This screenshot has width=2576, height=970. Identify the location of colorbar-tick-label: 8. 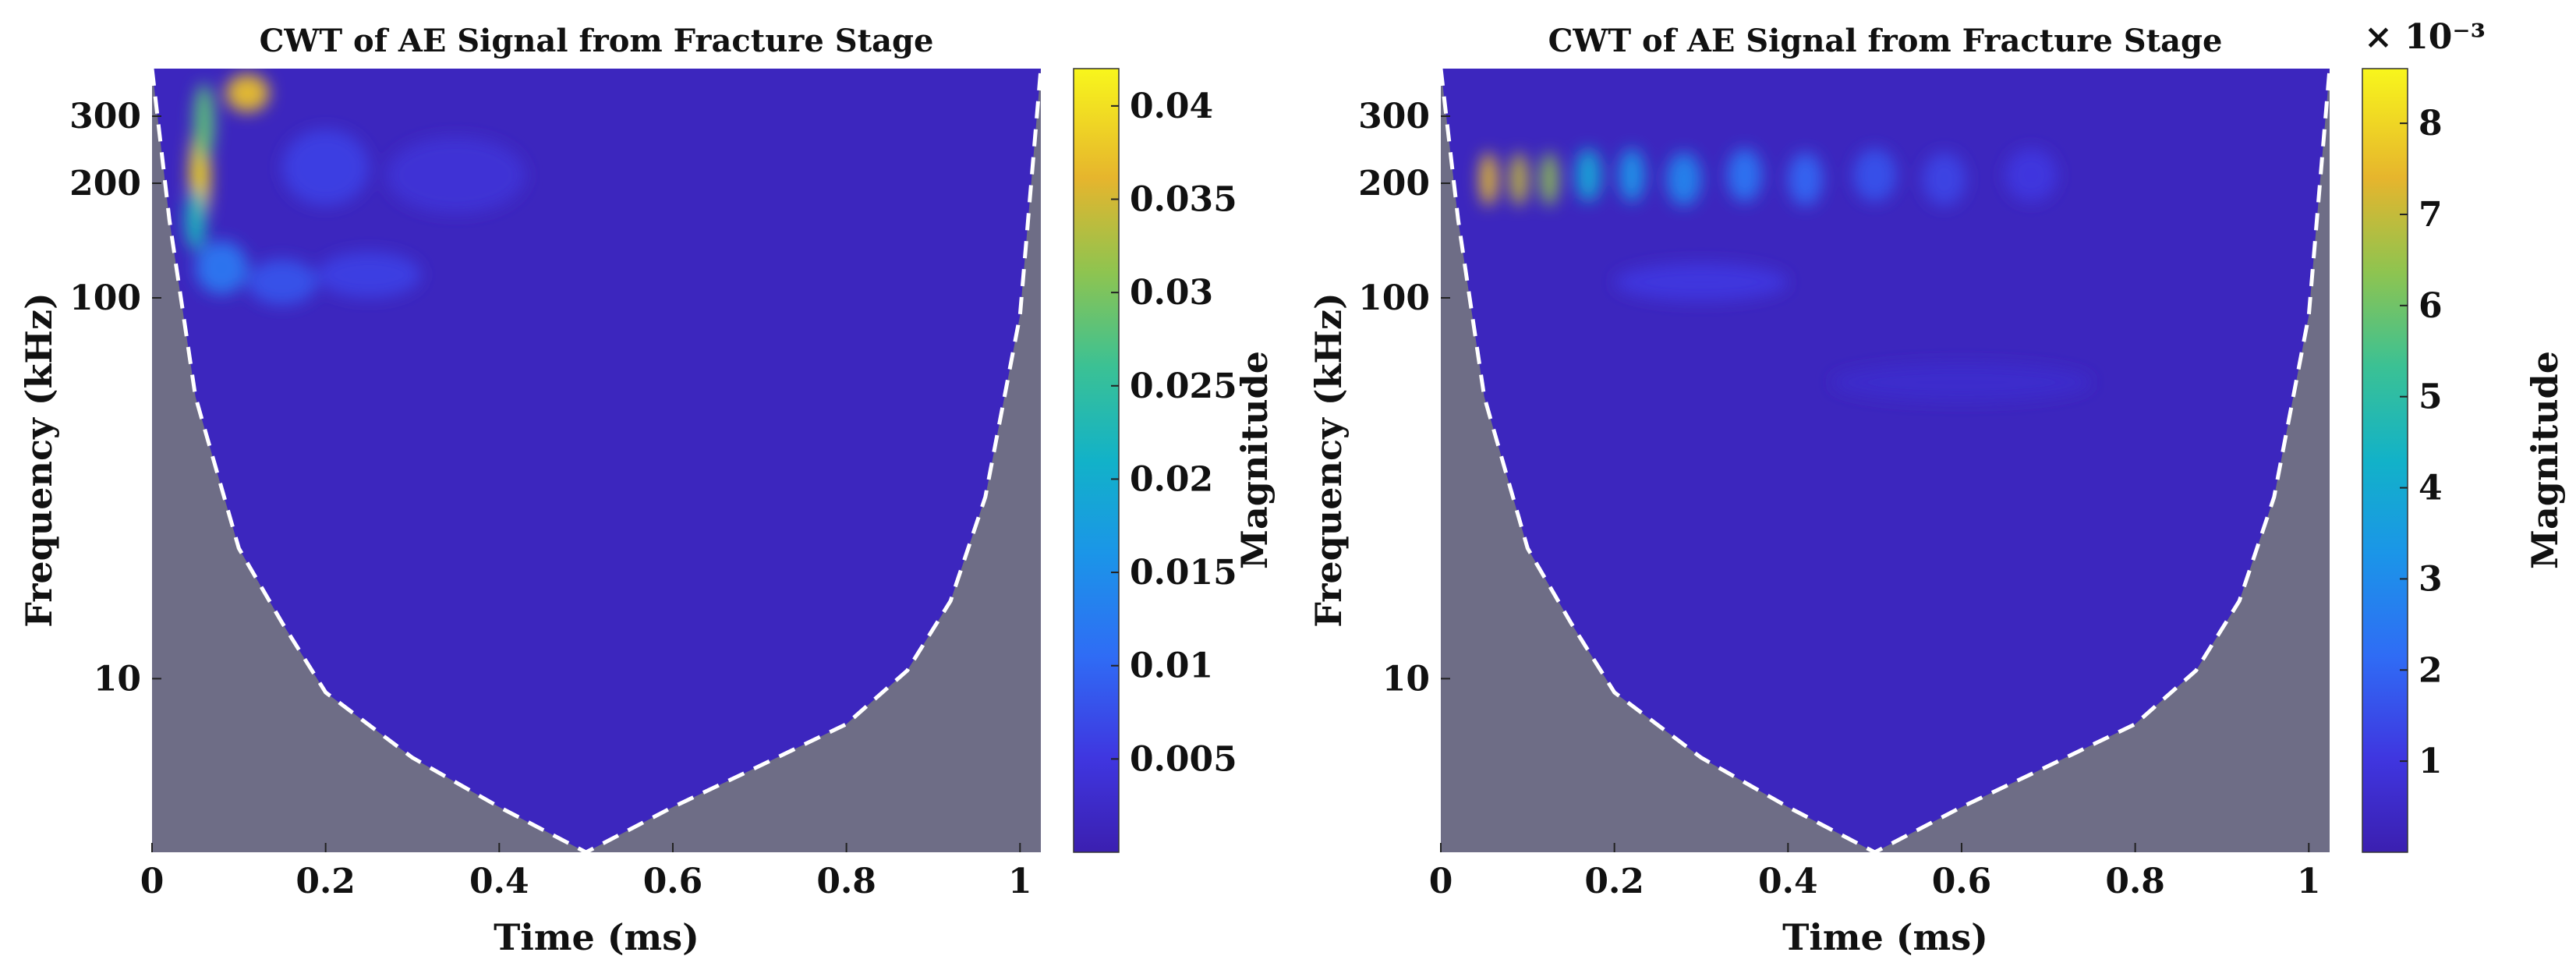
(2431, 124).